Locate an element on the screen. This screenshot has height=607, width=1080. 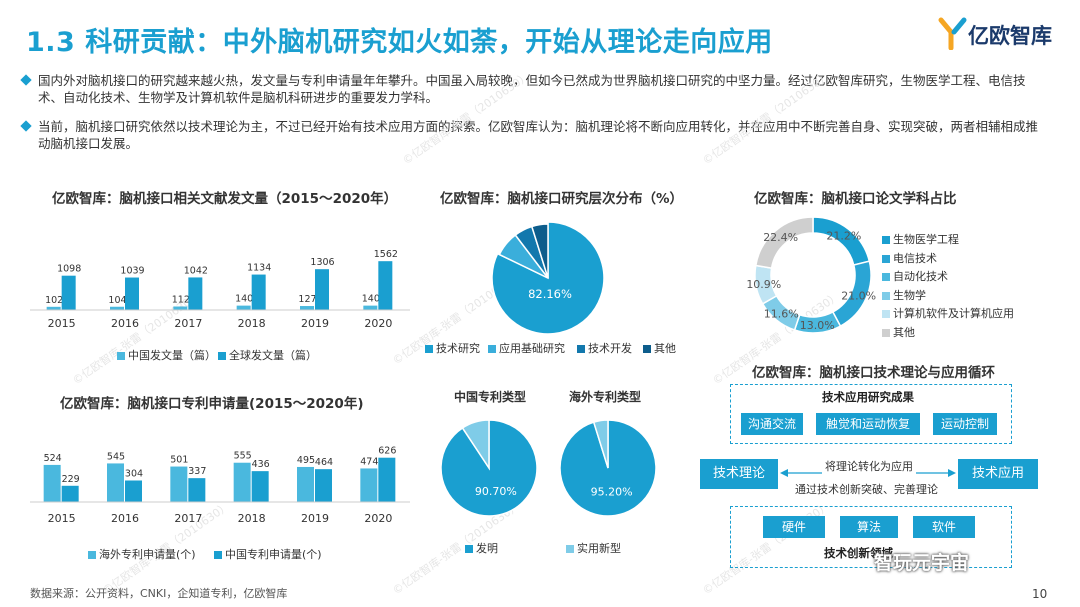
chart-cn-patent-type: 90.70% is located at coordinates (489, 468).